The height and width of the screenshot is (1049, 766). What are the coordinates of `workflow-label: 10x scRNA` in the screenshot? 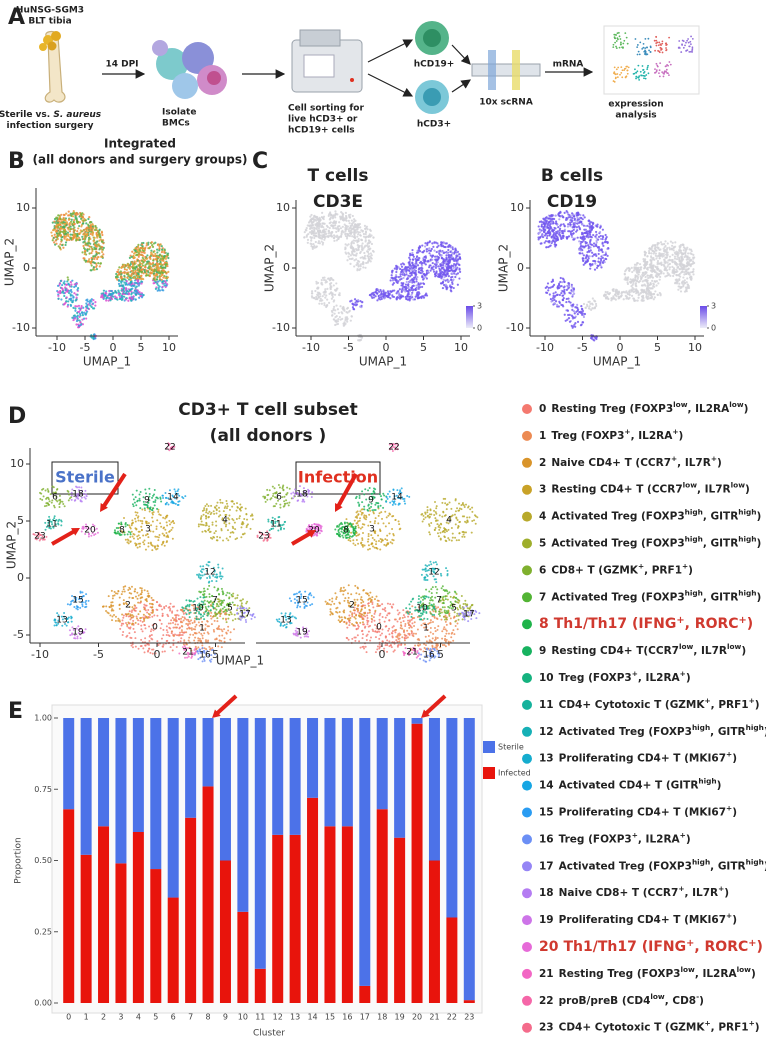 It's located at (506, 103).